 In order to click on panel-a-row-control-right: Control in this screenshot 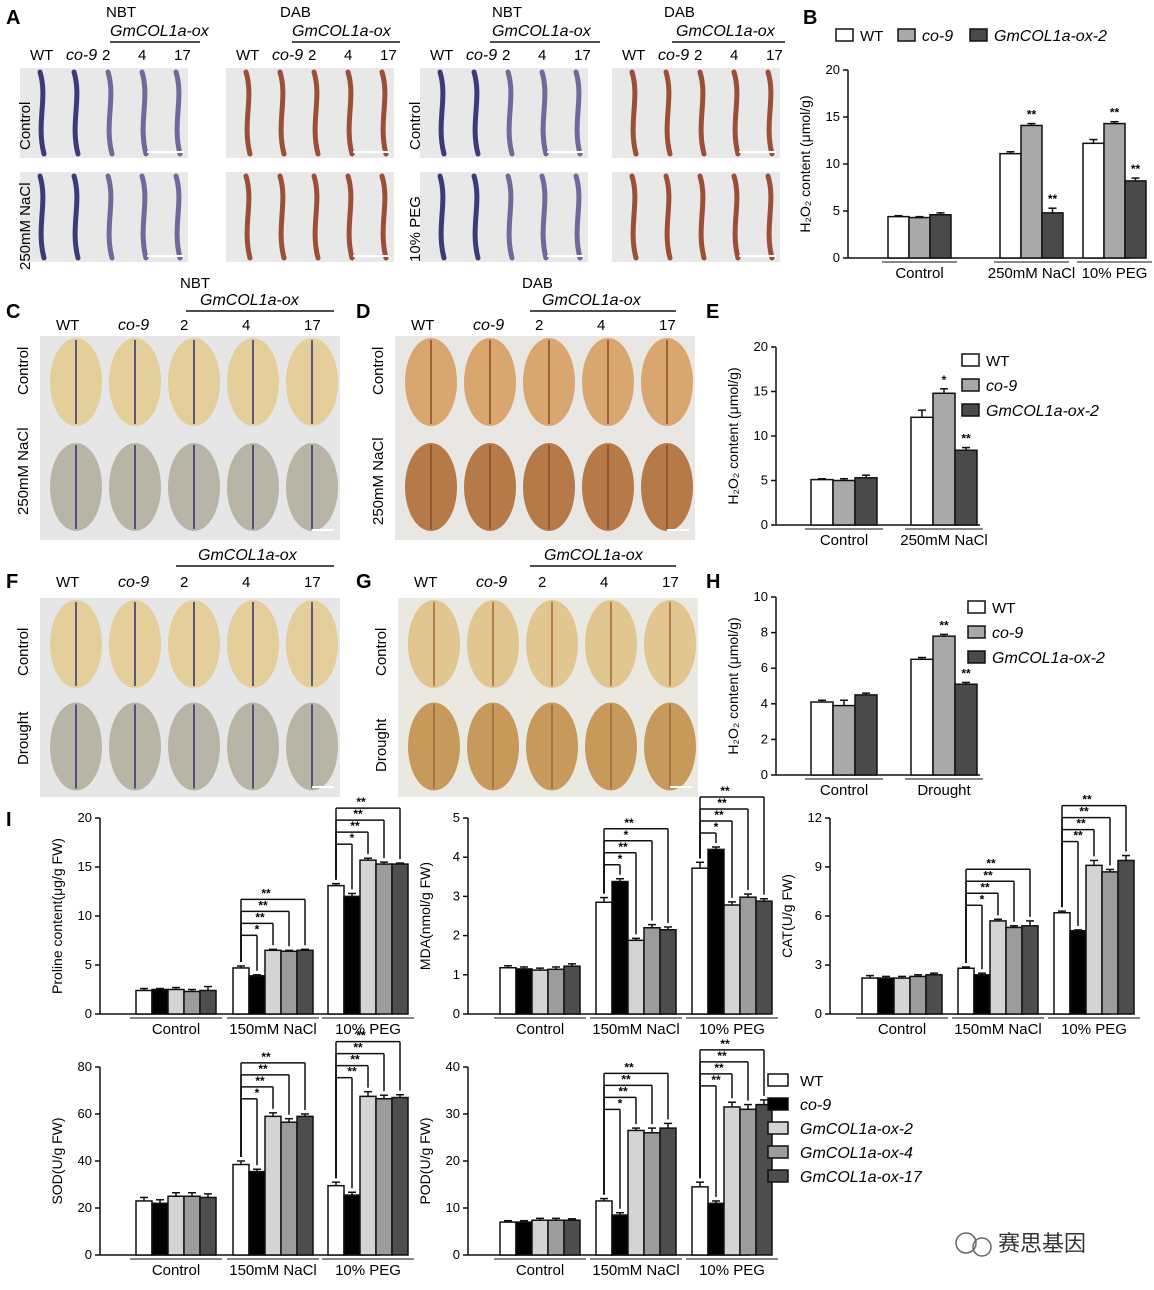, I will do `click(415, 126)`.